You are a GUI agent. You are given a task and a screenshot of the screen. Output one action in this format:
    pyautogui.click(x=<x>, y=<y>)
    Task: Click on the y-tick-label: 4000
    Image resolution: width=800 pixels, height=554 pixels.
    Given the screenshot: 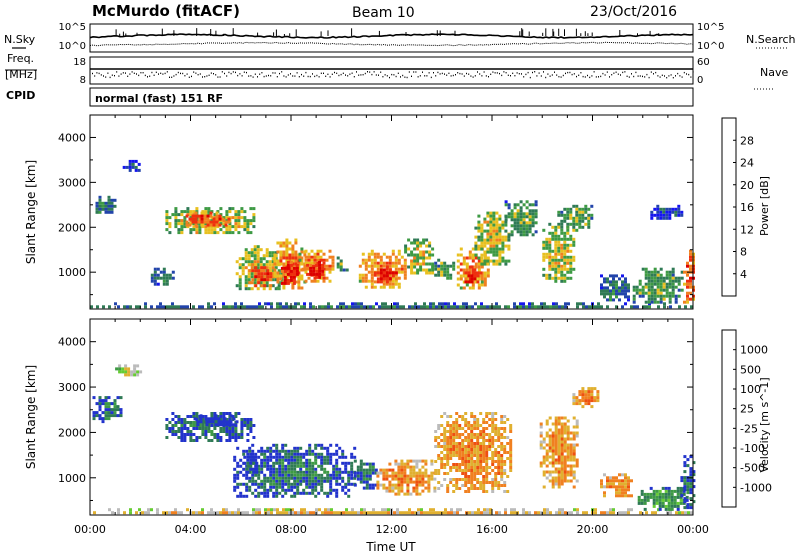 What is the action you would take?
    pyautogui.click(x=72, y=137)
    